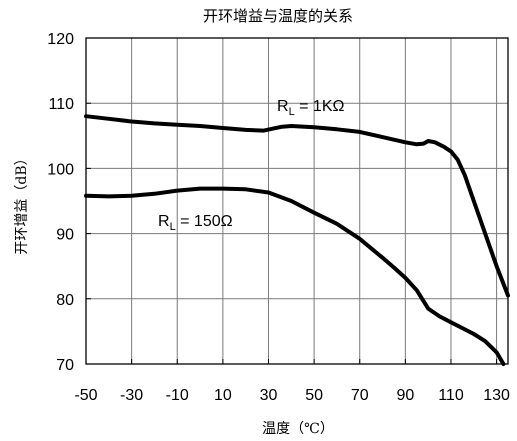  I want to click on y-tick-label: 120, so click(60, 39).